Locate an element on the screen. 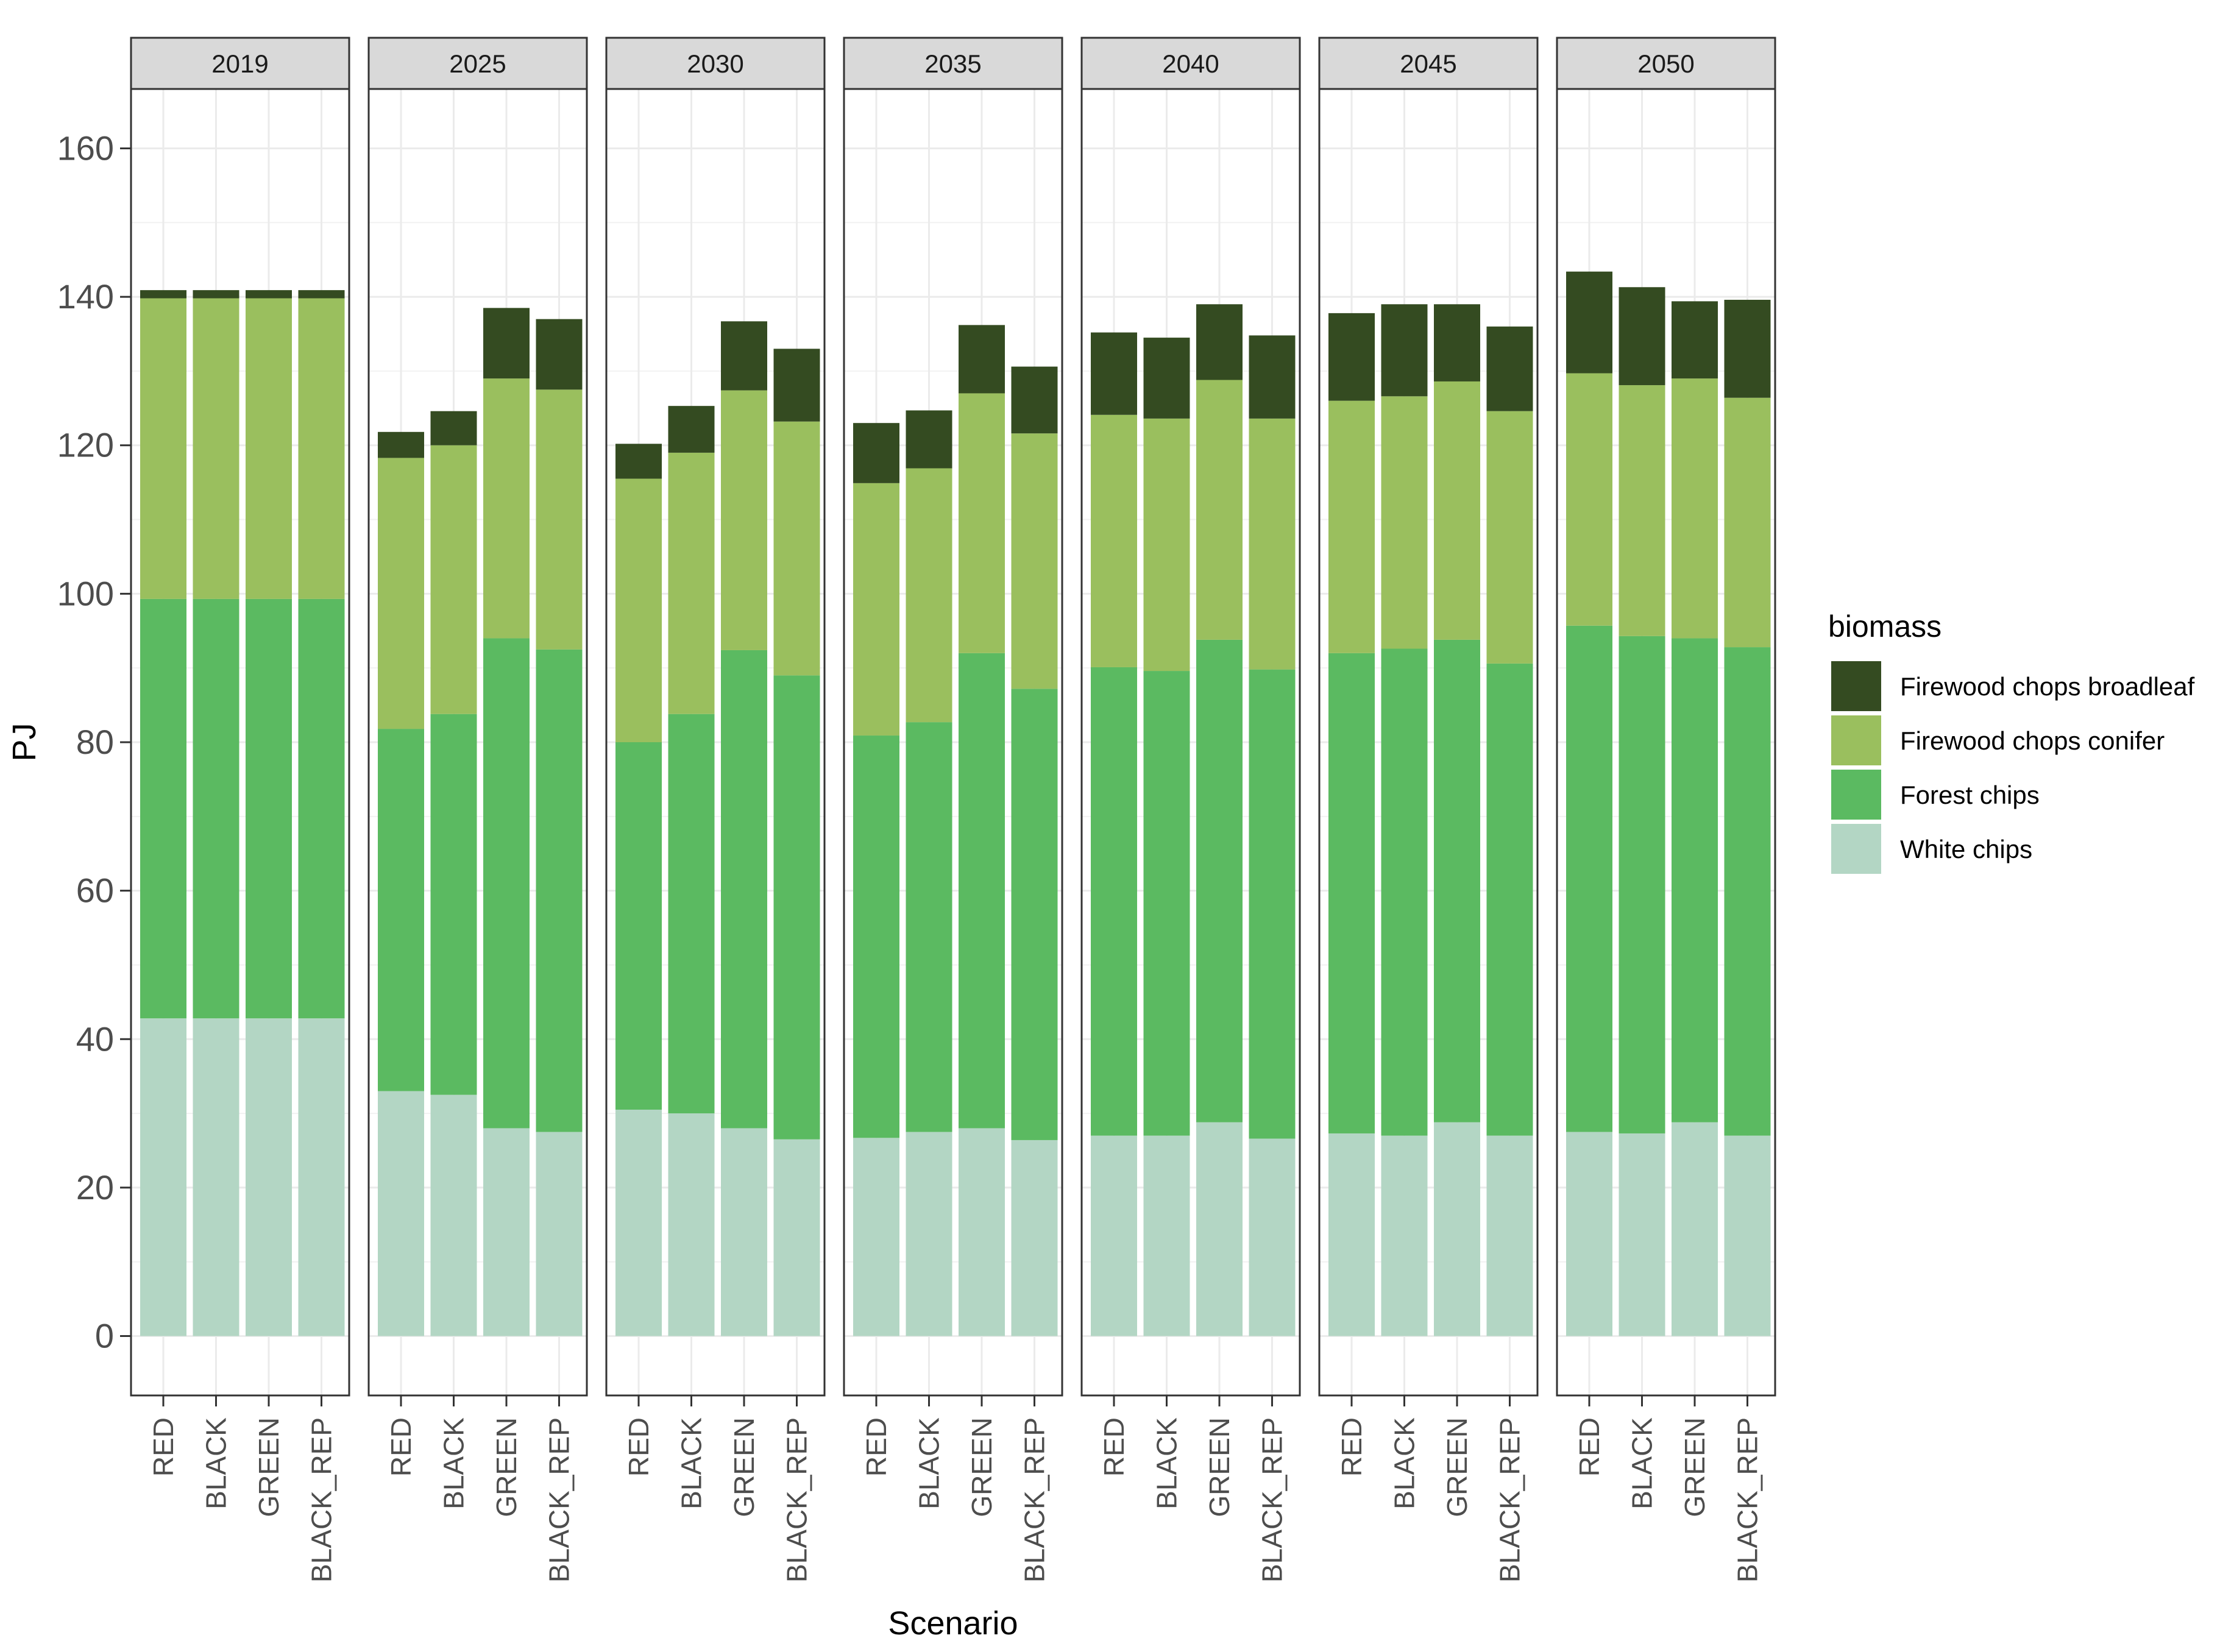  bar-segment-firewood-chops-conifer-2040-black is located at coordinates (1166, 545).